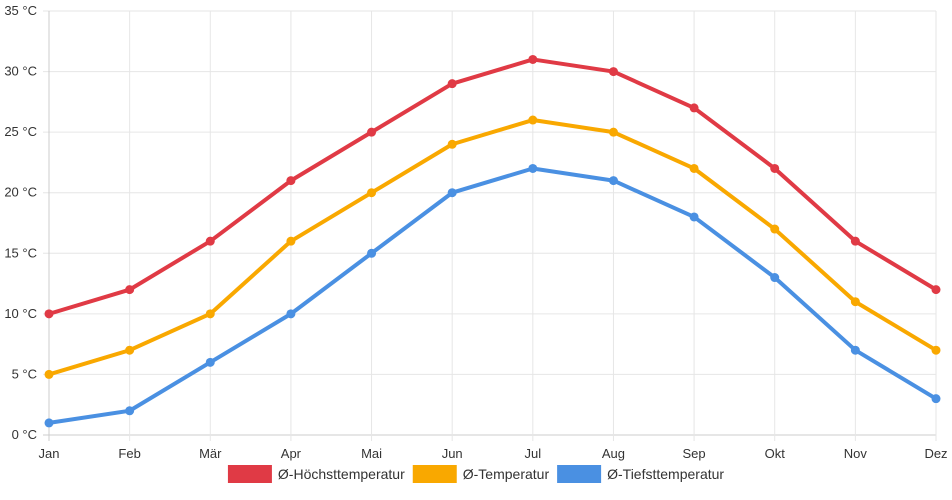 This screenshot has height=500, width=952. What do you see at coordinates (24, 434) in the screenshot?
I see `y-tick-label: 0 °C` at bounding box center [24, 434].